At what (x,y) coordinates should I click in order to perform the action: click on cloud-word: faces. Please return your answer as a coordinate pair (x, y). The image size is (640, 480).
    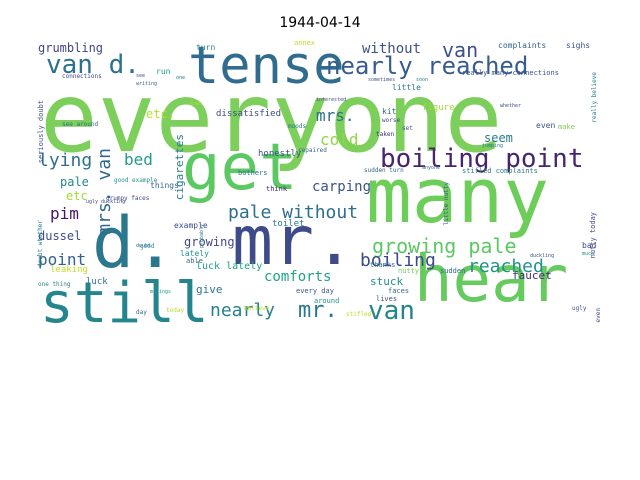
    Looking at the image, I should click on (399, 291).